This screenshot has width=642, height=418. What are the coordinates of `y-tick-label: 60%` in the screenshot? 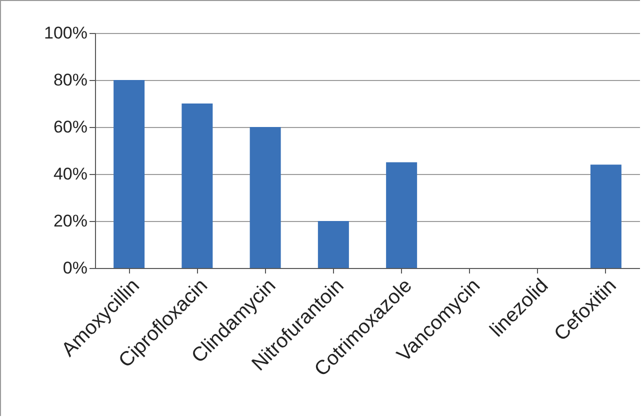 It's located at (70, 127).